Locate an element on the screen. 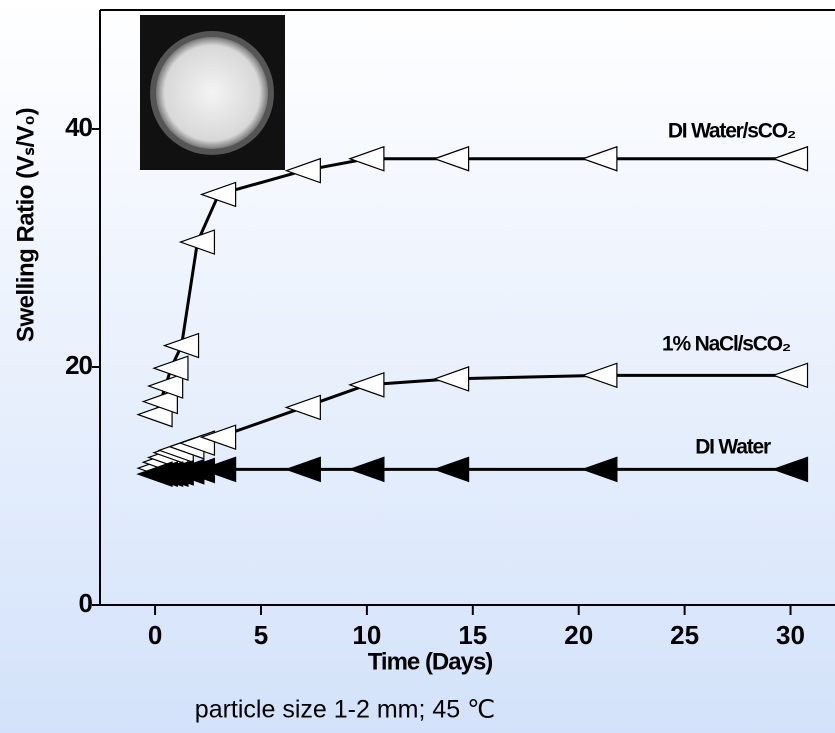 This screenshot has width=835, height=733. x-tick-label: 0 is located at coordinates (155, 635).